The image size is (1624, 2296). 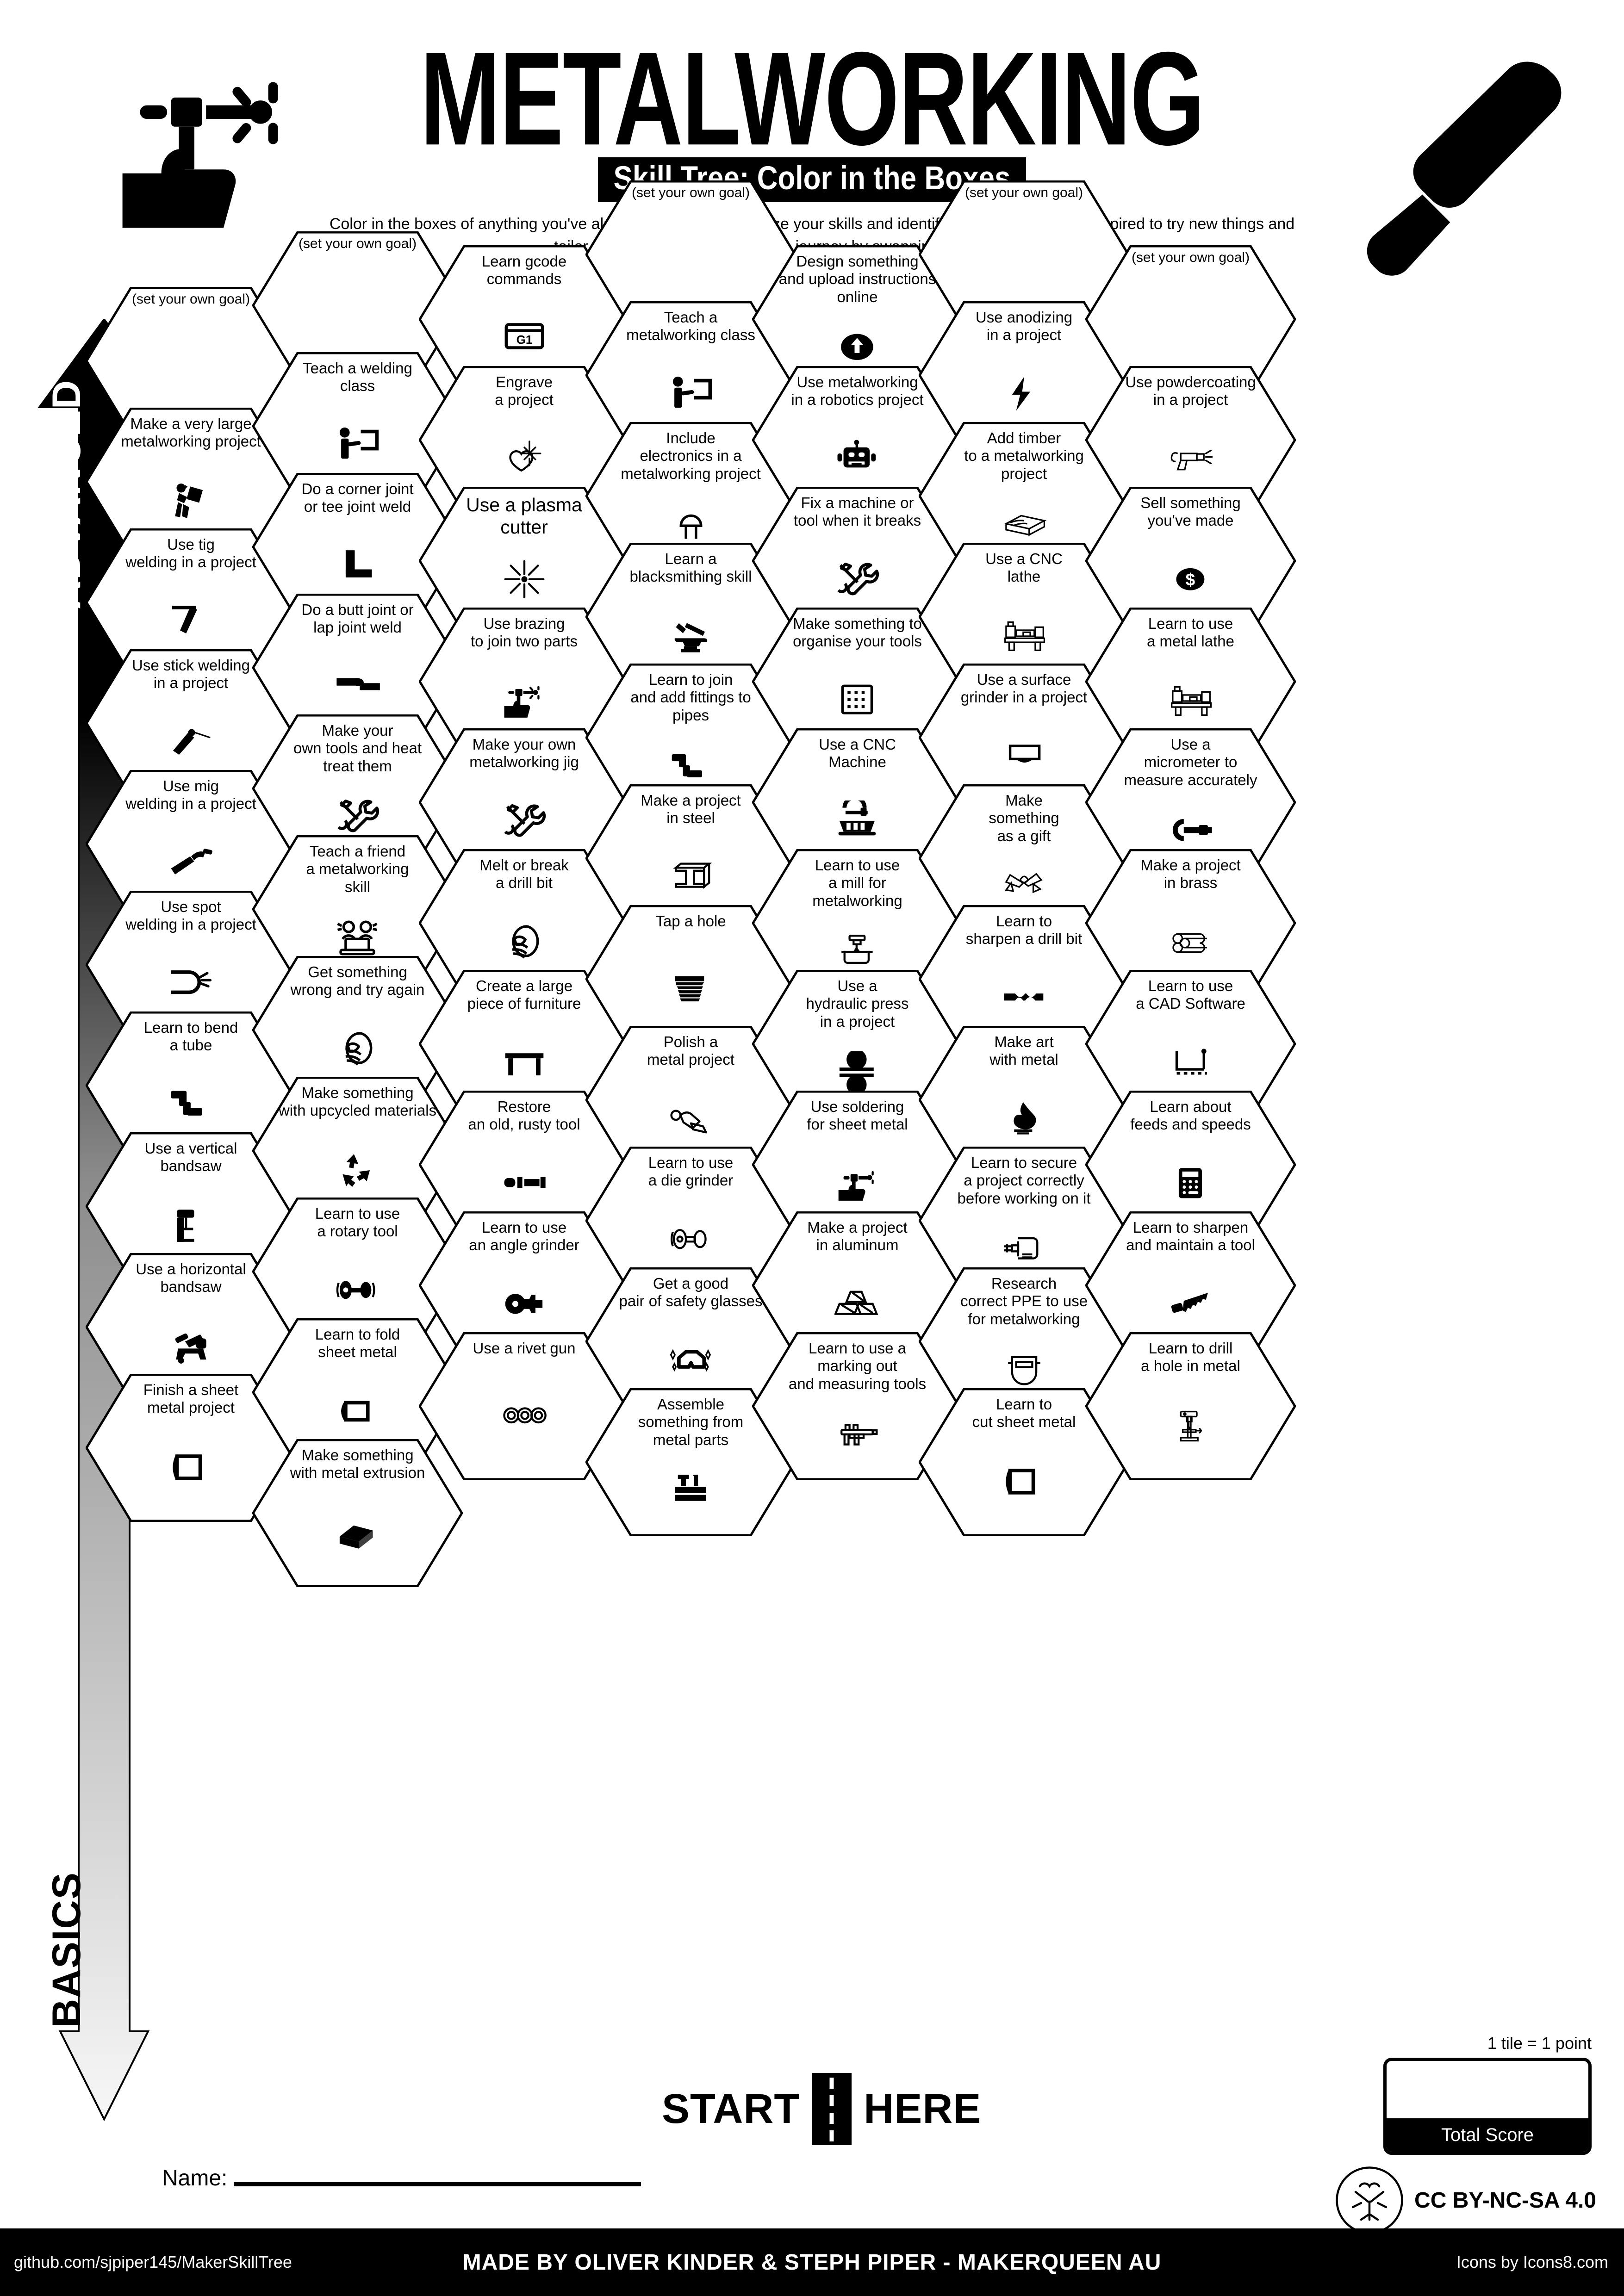 I want to click on skill-tile: Use a surface grinder in a project, so click(x=1024, y=738).